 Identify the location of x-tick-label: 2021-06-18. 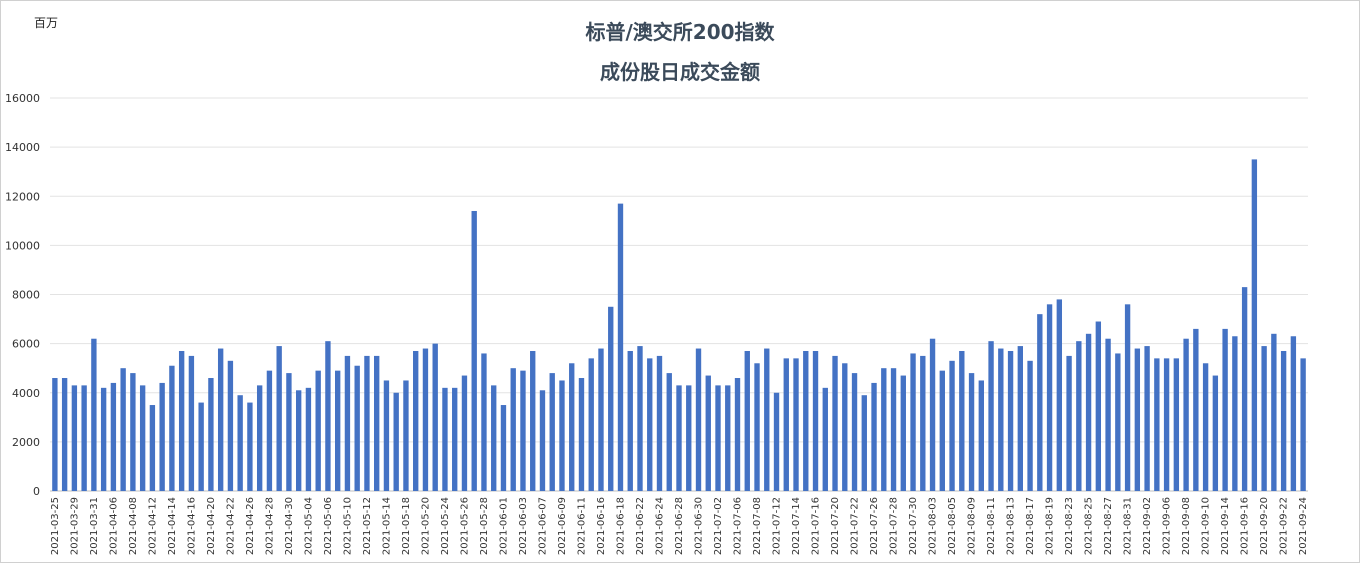
(620, 526).